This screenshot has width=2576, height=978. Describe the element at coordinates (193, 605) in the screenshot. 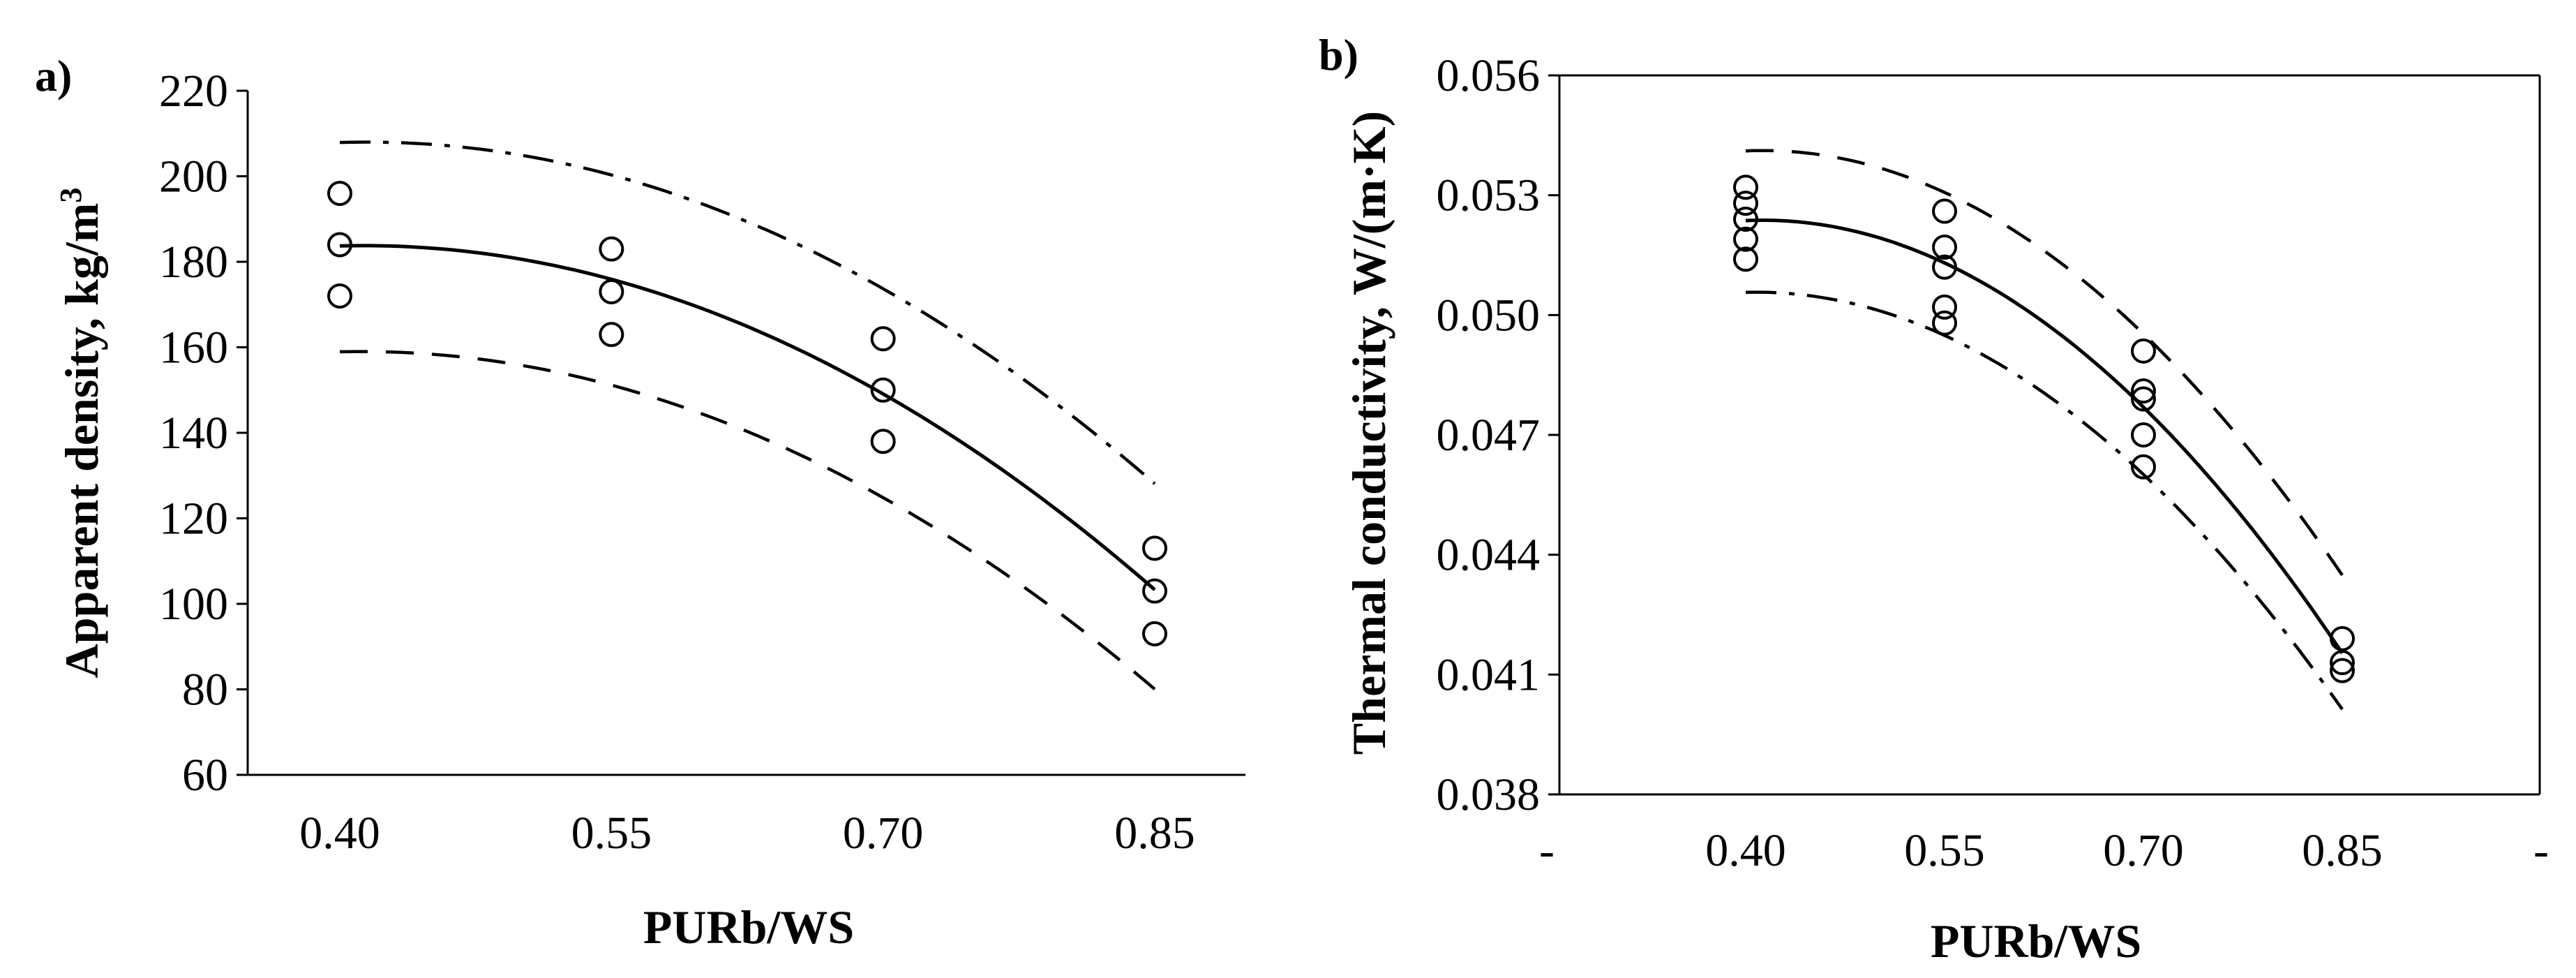

I see `panel-a-y-tick-label: 100` at that location.